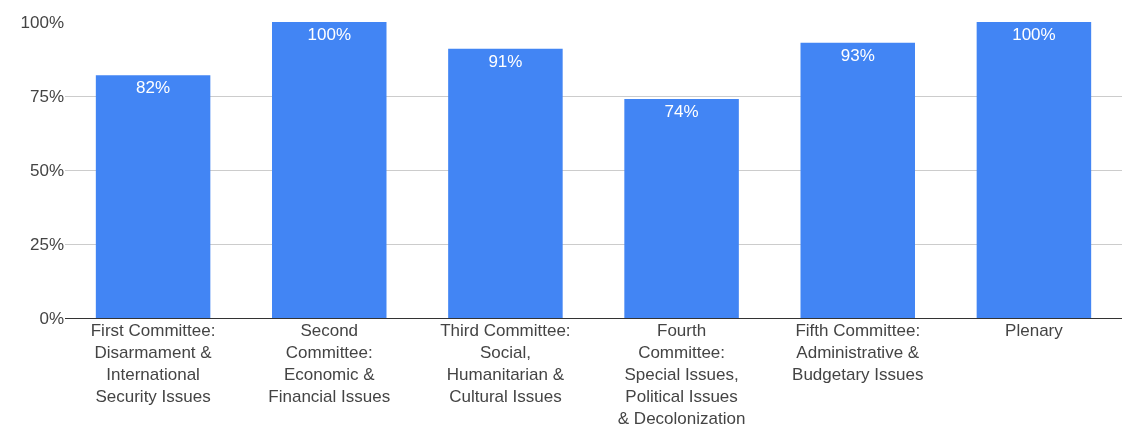 The height and width of the screenshot is (430, 1137). I want to click on y-tick-label: 25%, so click(46, 244).